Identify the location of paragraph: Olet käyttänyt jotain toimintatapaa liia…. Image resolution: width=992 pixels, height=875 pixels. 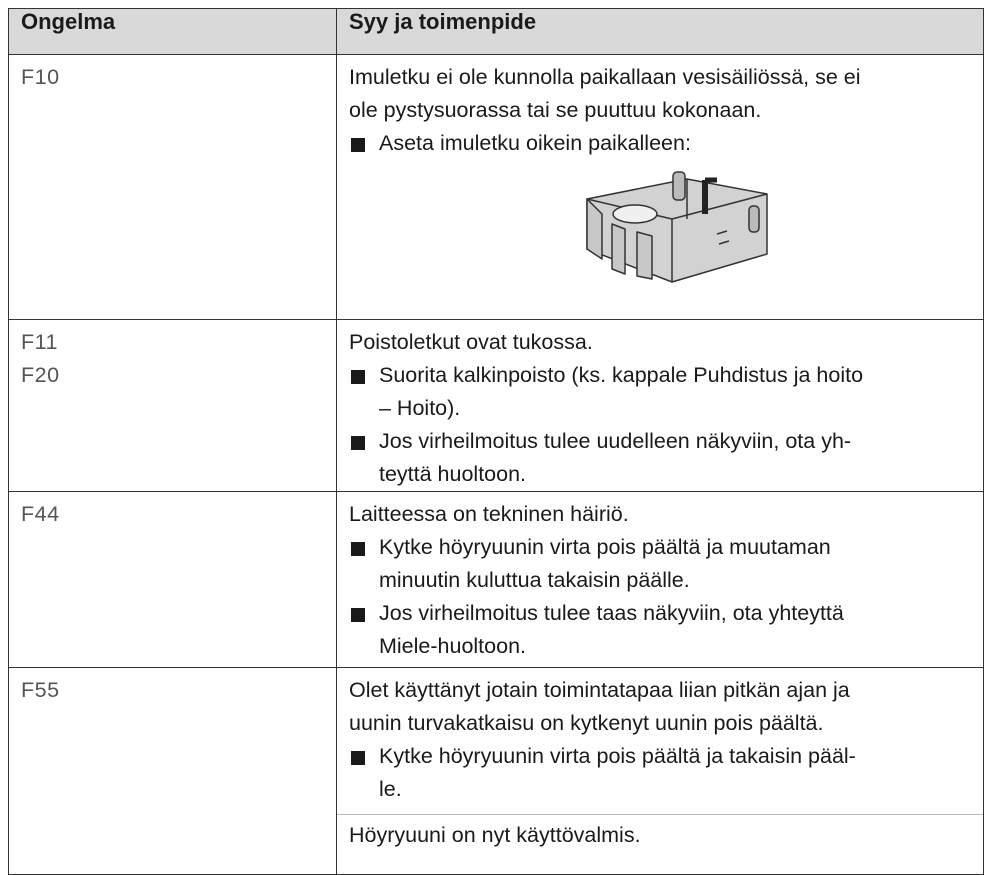
(660, 707).